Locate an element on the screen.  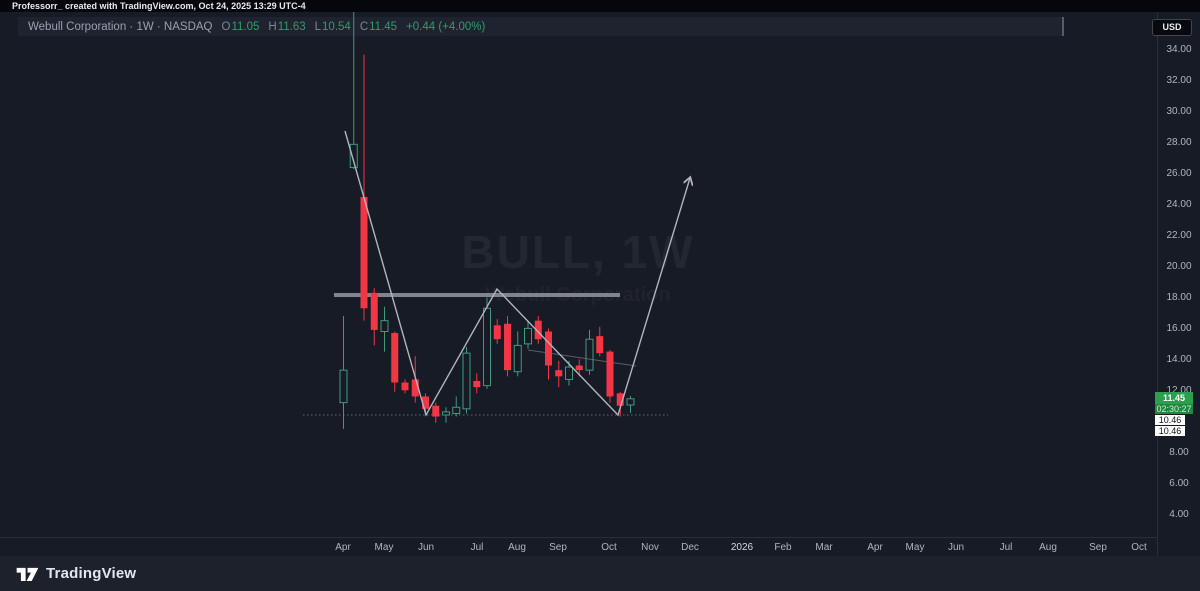
price-tick-label: 4.00 is located at coordinates (1179, 514).